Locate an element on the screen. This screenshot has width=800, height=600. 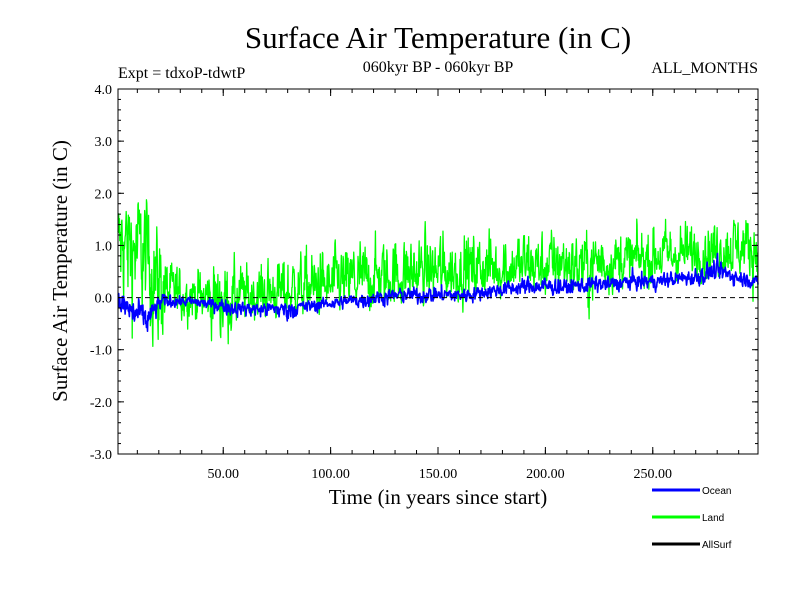
y-tick-label: -1.0 is located at coordinates (101, 351).